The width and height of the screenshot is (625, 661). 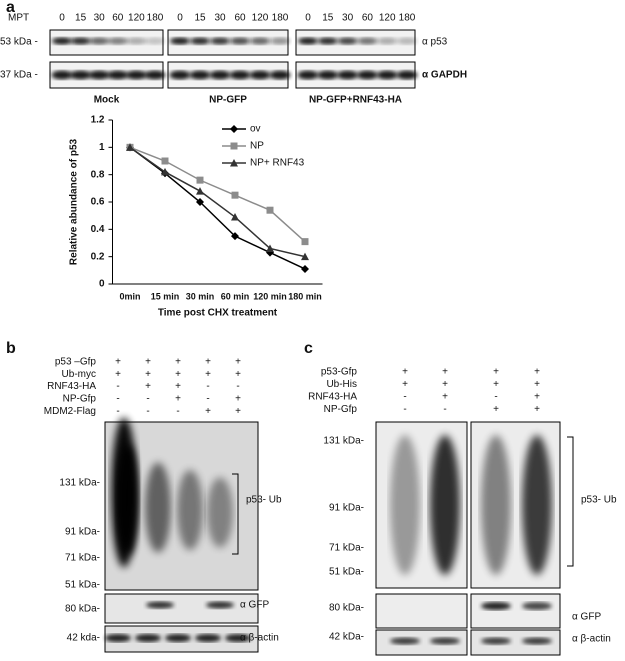 What do you see at coordinates (218, 313) in the screenshot?
I see `x-axis-title: Time post CHX treatment` at bounding box center [218, 313].